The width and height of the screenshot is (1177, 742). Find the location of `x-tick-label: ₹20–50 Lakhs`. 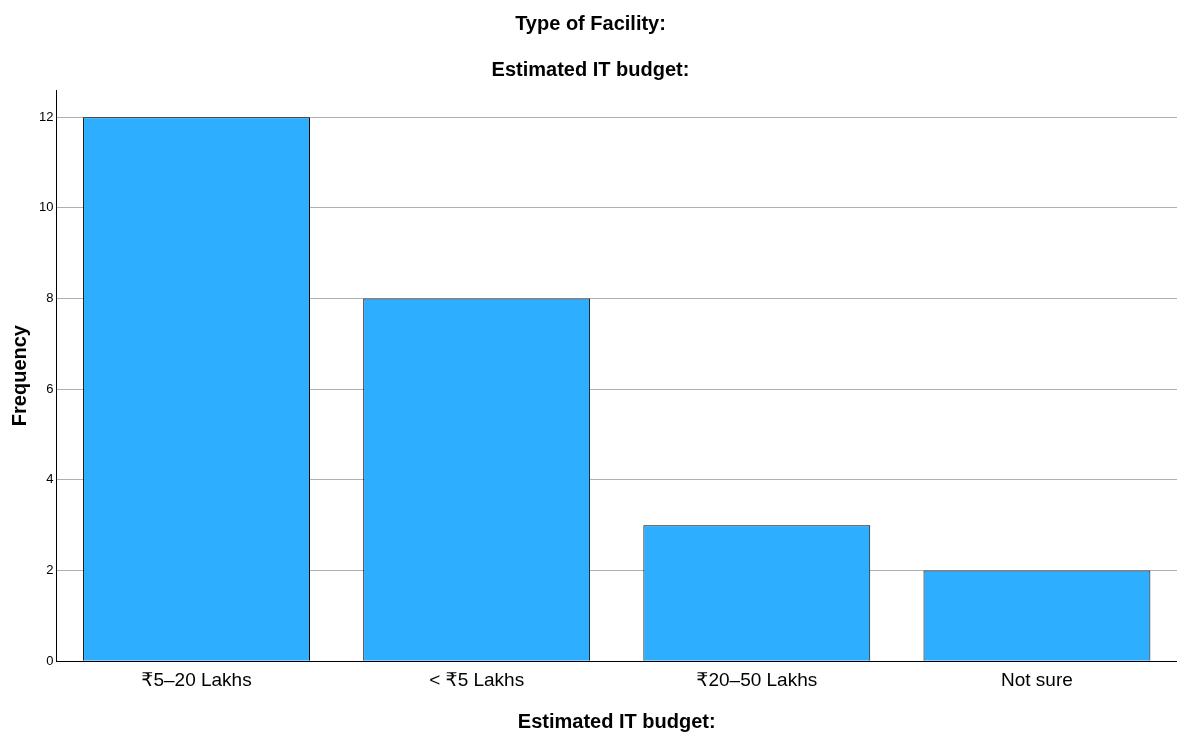

x-tick-label: ₹20–50 Lakhs is located at coordinates (757, 679).